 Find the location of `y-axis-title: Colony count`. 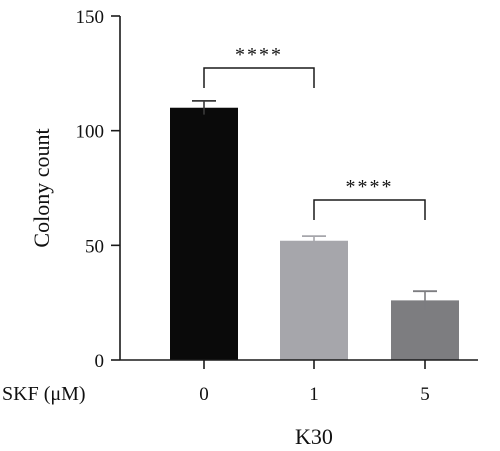

y-axis-title: Colony count is located at coordinates (41, 187).